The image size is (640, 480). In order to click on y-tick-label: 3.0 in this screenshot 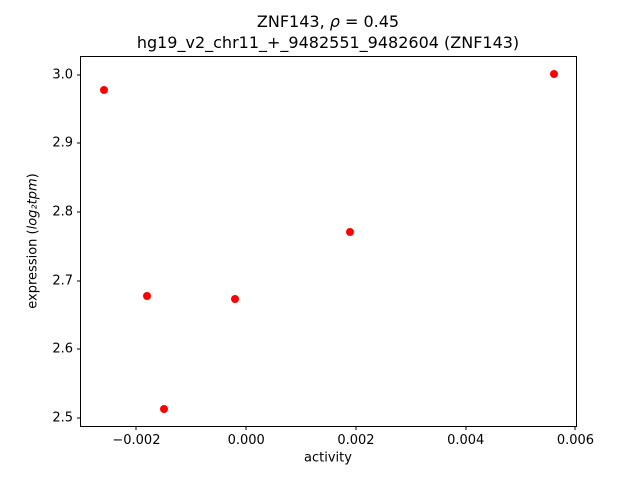, I will do `click(62, 75)`.